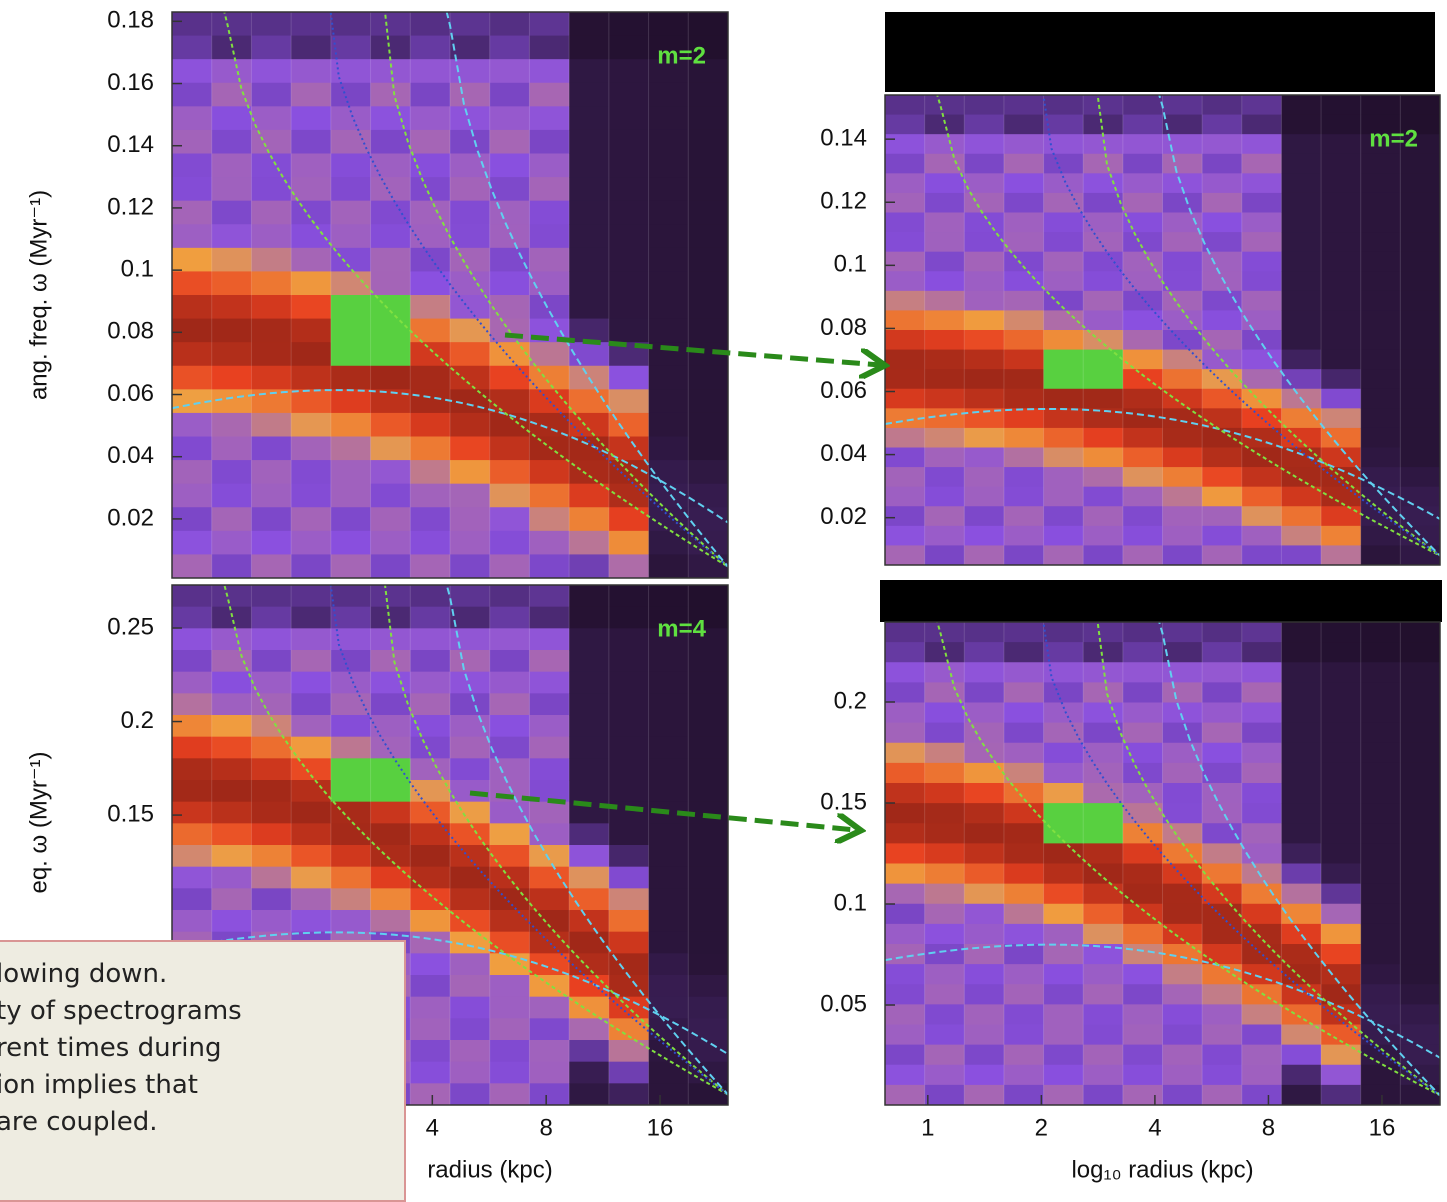 This screenshot has width=1447, height=1202. What do you see at coordinates (137, 720) in the screenshot?
I see `y-tick-label: 0.2` at bounding box center [137, 720].